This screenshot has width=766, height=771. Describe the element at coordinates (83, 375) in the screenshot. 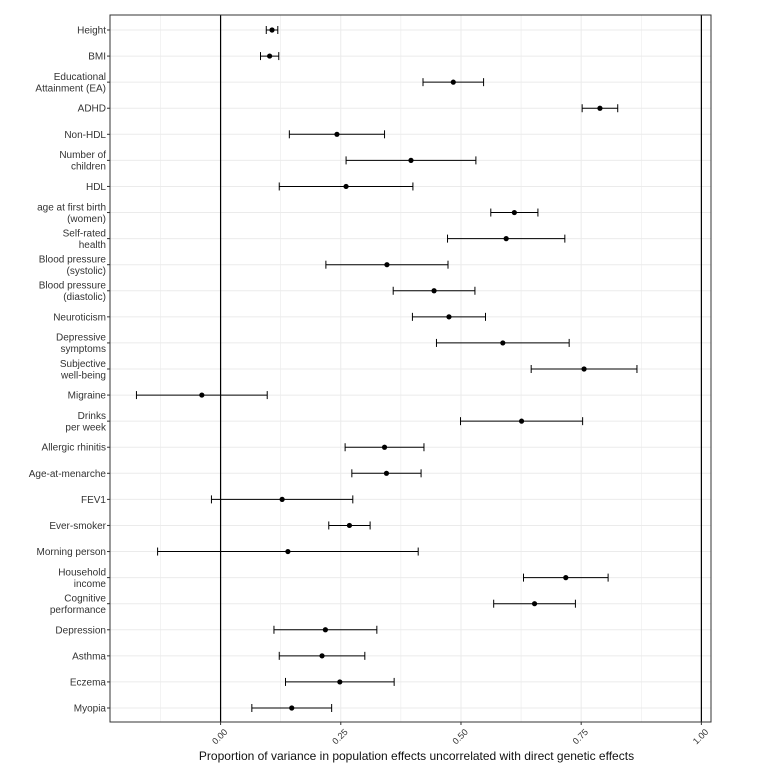

I see `y-tick-label-line: well-being` at that location.